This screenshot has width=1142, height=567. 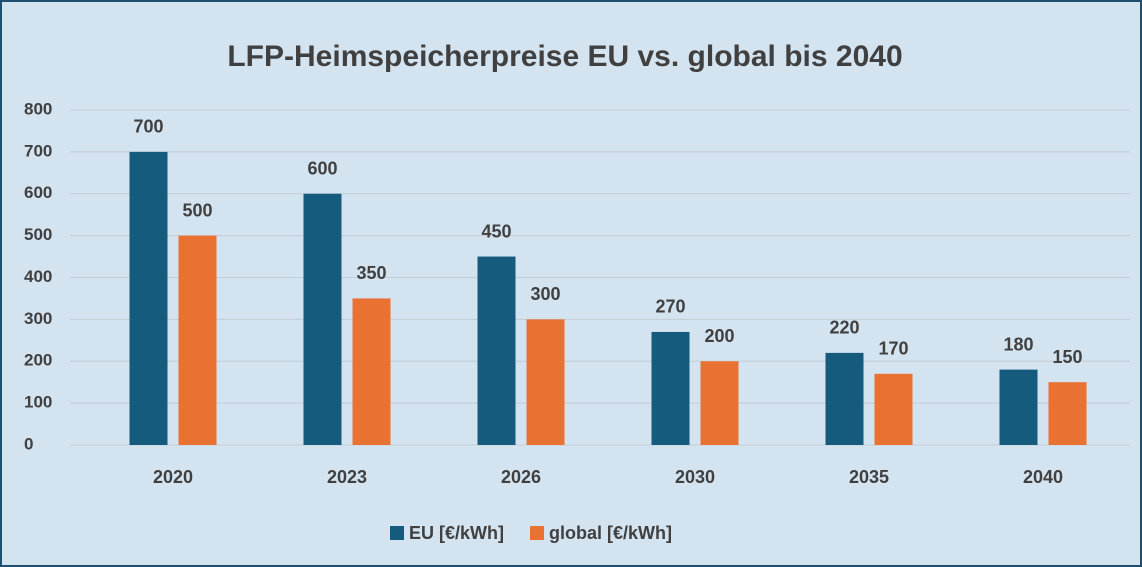 I want to click on x-tick-label: 2020, so click(x=173, y=477).